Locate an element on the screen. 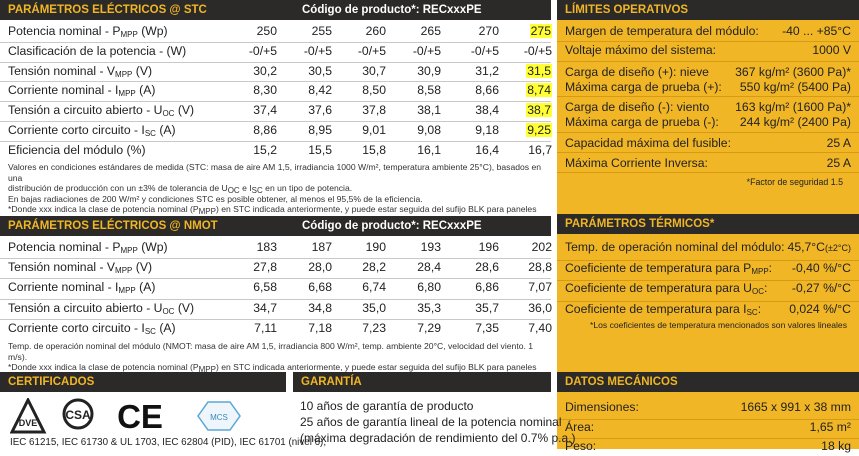 Image resolution: width=859 pixels, height=456 pixels. stc-cell: 260 is located at coordinates (361, 31).